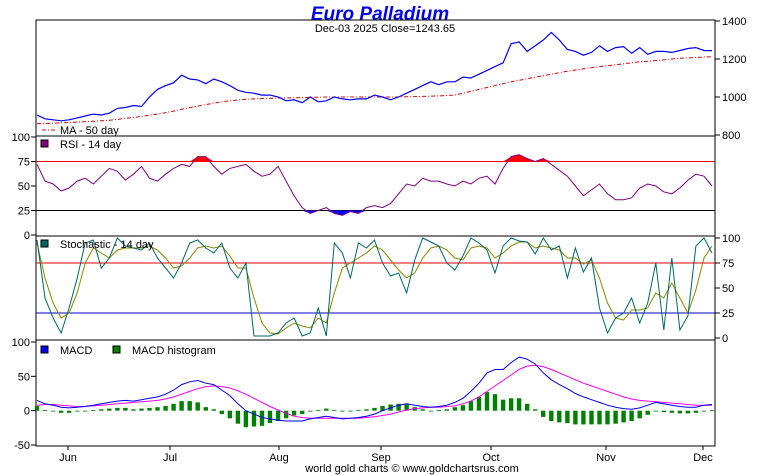 The width and height of the screenshot is (760, 475). I want to click on macd-legend-label: MACD, so click(76, 351).